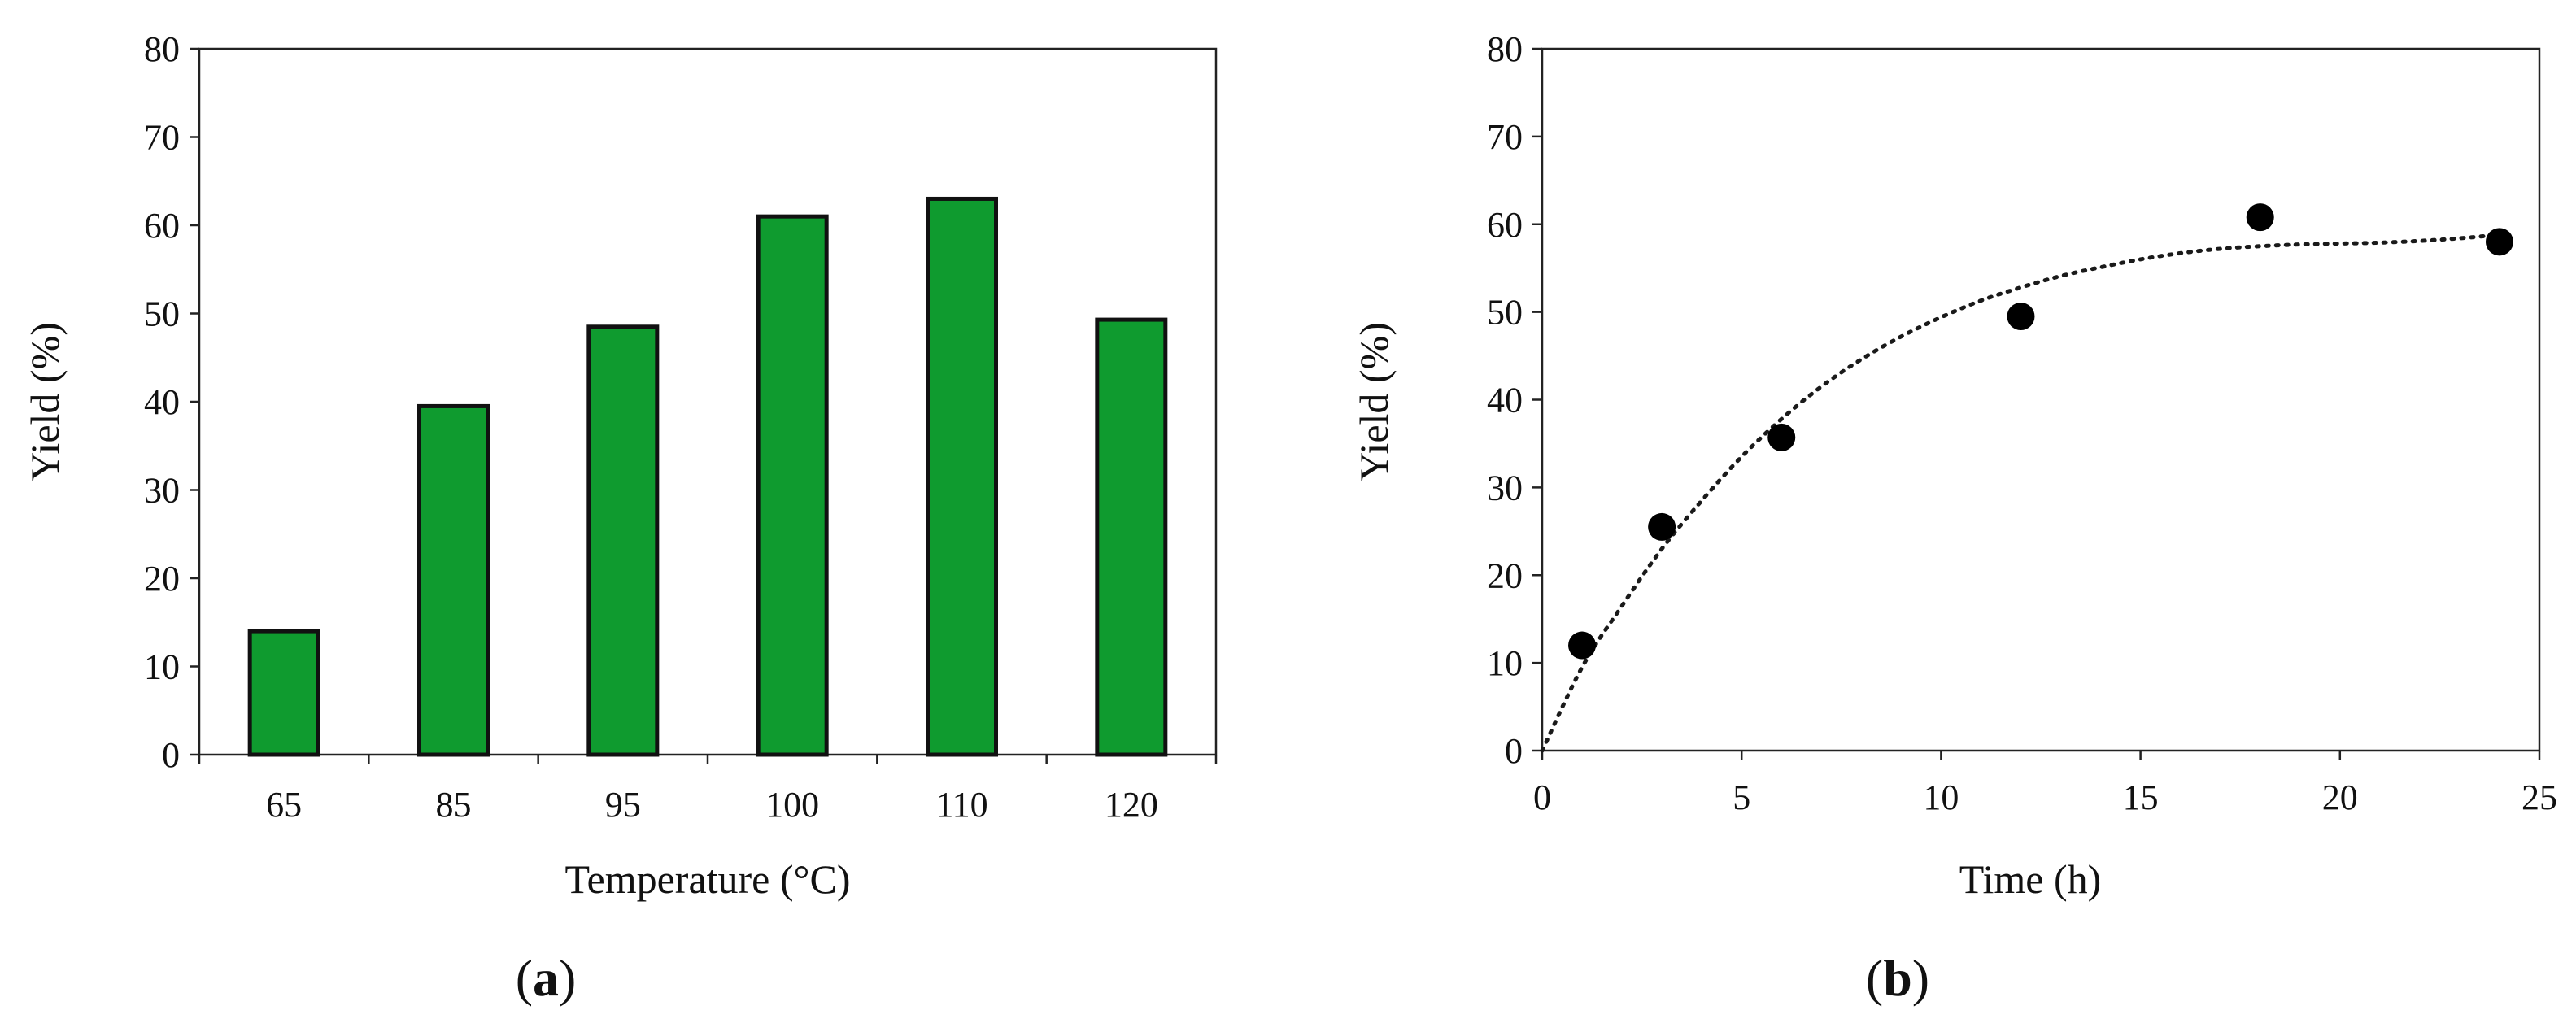 The height and width of the screenshot is (1032, 2576). Describe the element at coordinates (1897, 978) in the screenshot. I see `chart-b-panel-label: (b)` at that location.